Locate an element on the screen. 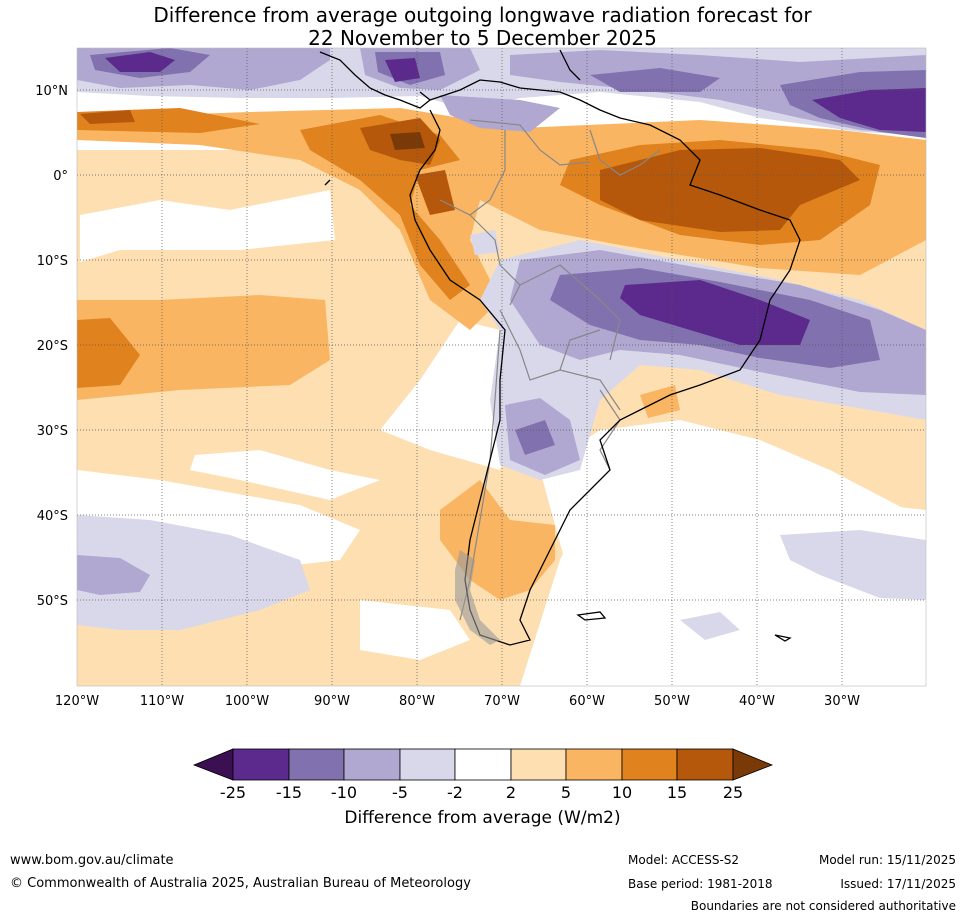 This screenshot has width=965, height=919. colorbar is located at coordinates (483, 764).